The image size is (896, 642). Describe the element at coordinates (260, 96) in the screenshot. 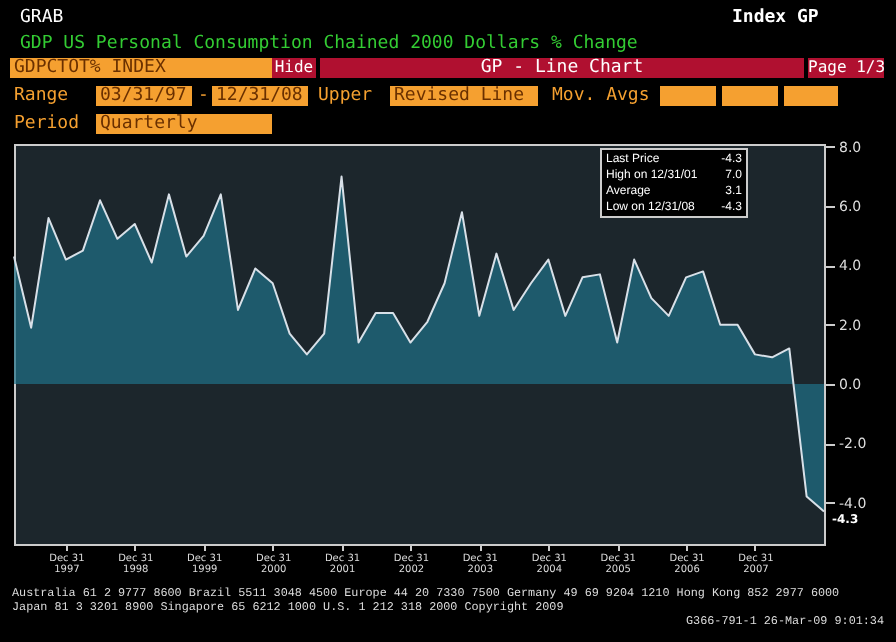

I see `text: 12/31/08` at that location.